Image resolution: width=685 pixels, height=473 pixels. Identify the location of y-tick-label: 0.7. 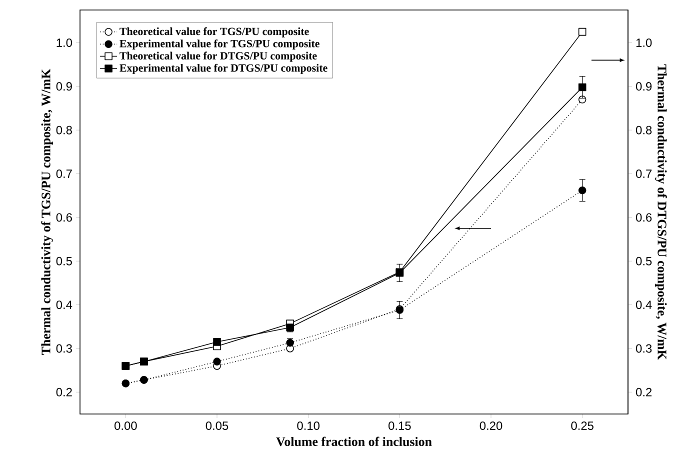
(64, 174).